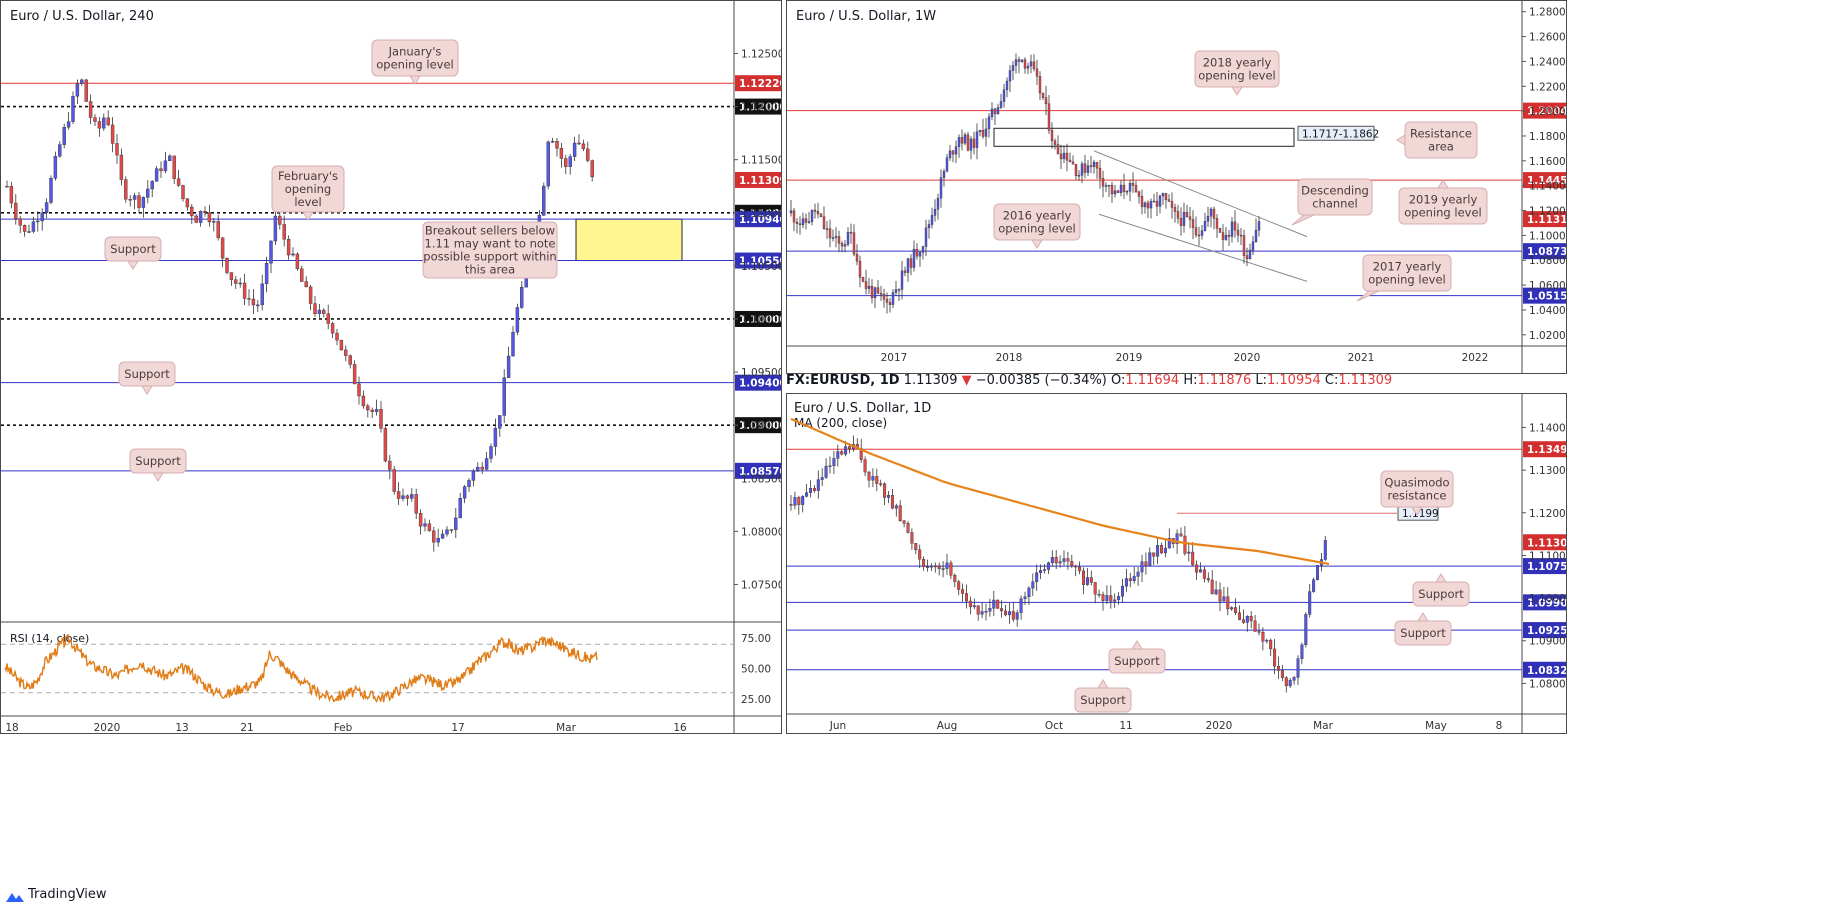  Describe the element at coordinates (67, 894) in the screenshot. I see `brand-name: TradingView` at that location.